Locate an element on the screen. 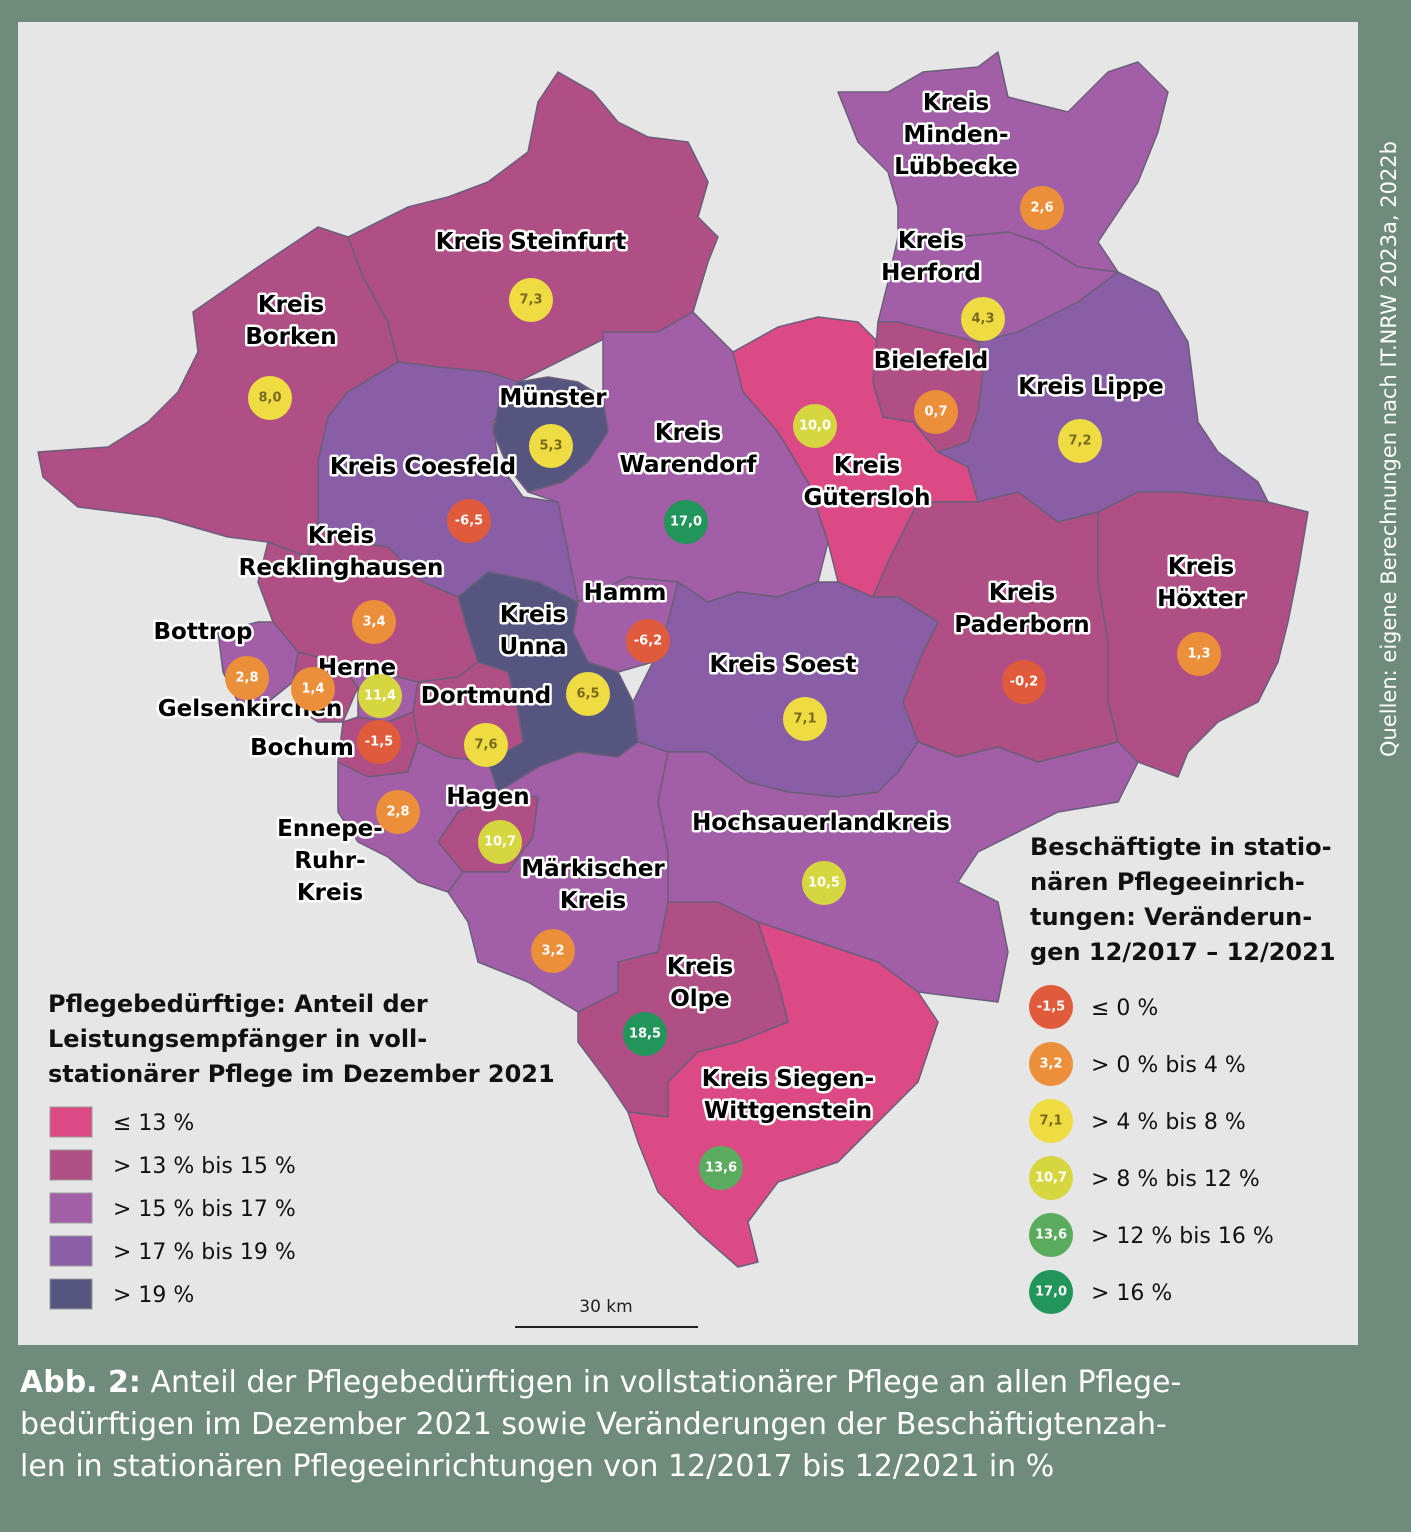 The height and width of the screenshot is (1532, 1411). region-label-line: Warendorf is located at coordinates (688, 465).